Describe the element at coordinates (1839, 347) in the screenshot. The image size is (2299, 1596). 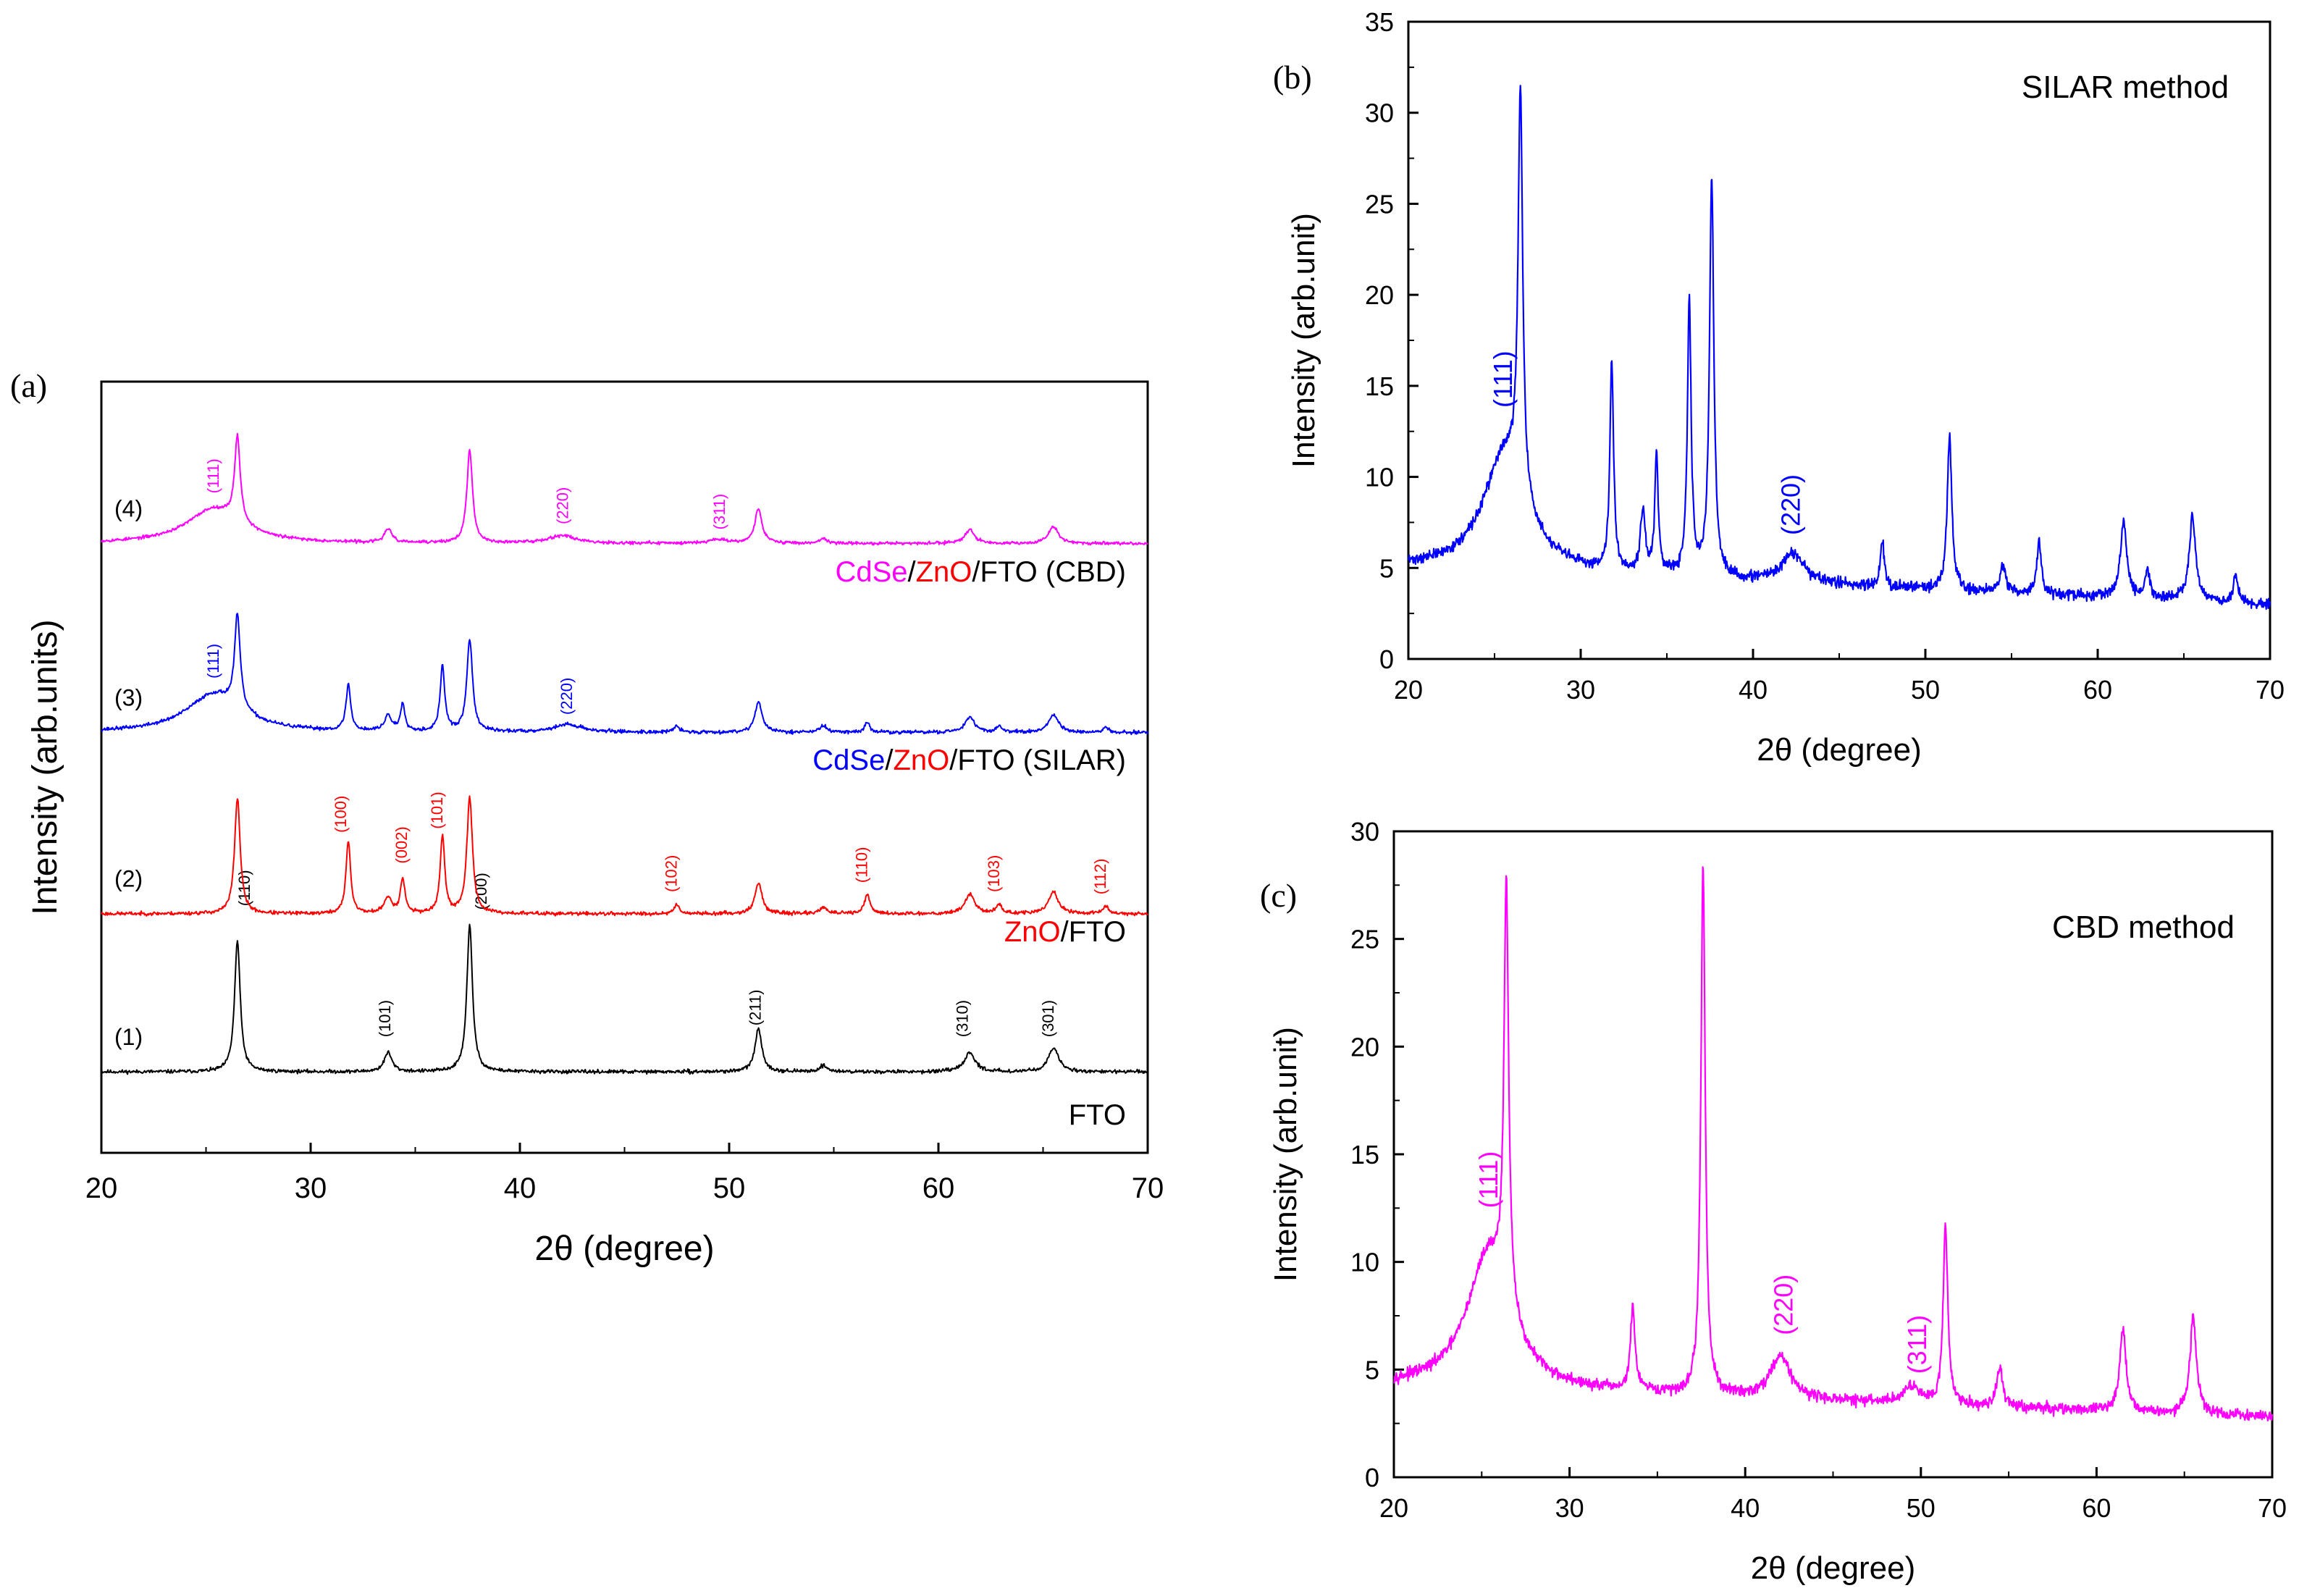
I see `series-line-silar-pattern` at that location.